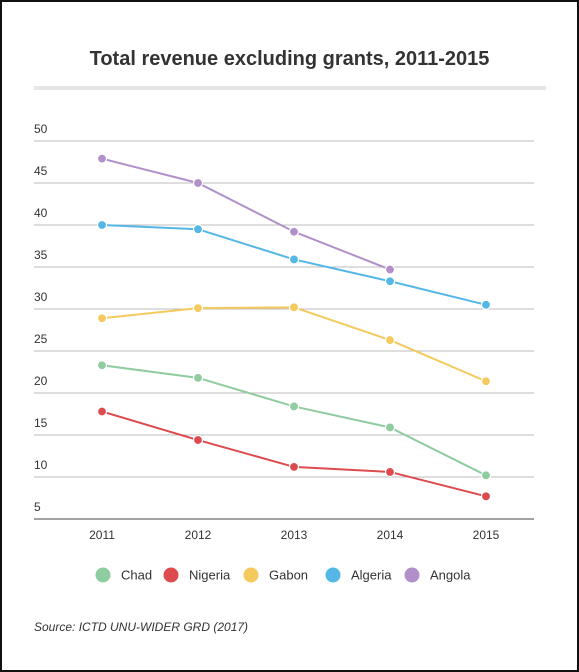  Describe the element at coordinates (102, 318) in the screenshot. I see `data-point-gabon-2011` at that location.